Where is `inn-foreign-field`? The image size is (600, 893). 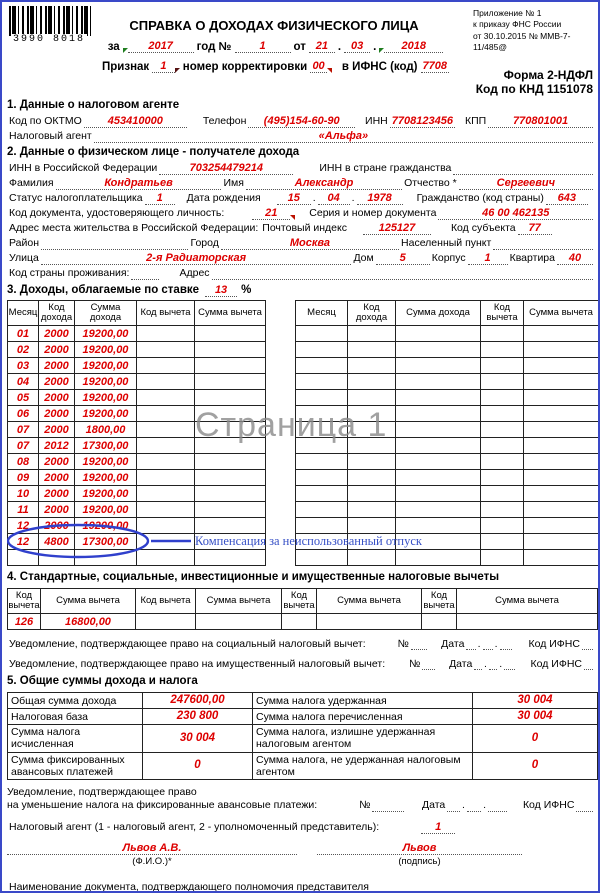
inn-foreign-field is located at coordinates (523, 168).